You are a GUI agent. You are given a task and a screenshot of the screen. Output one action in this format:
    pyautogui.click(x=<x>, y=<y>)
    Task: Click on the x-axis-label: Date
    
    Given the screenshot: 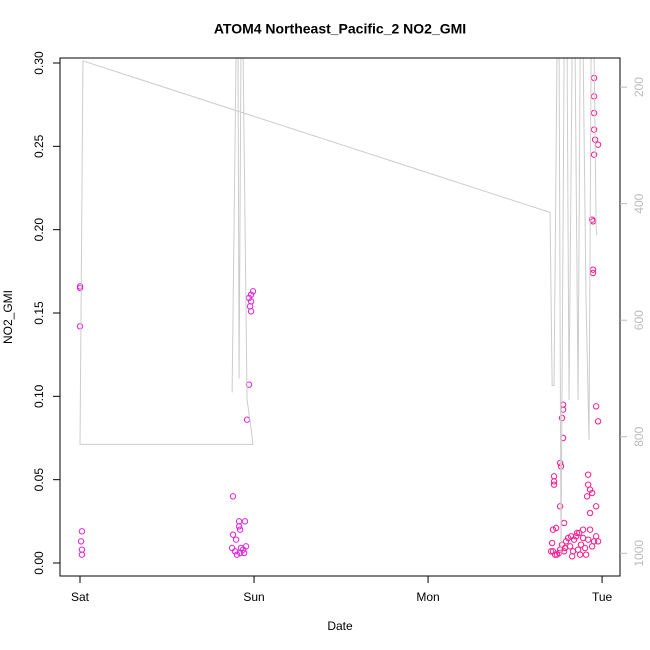 What is the action you would take?
    pyautogui.click(x=340, y=626)
    